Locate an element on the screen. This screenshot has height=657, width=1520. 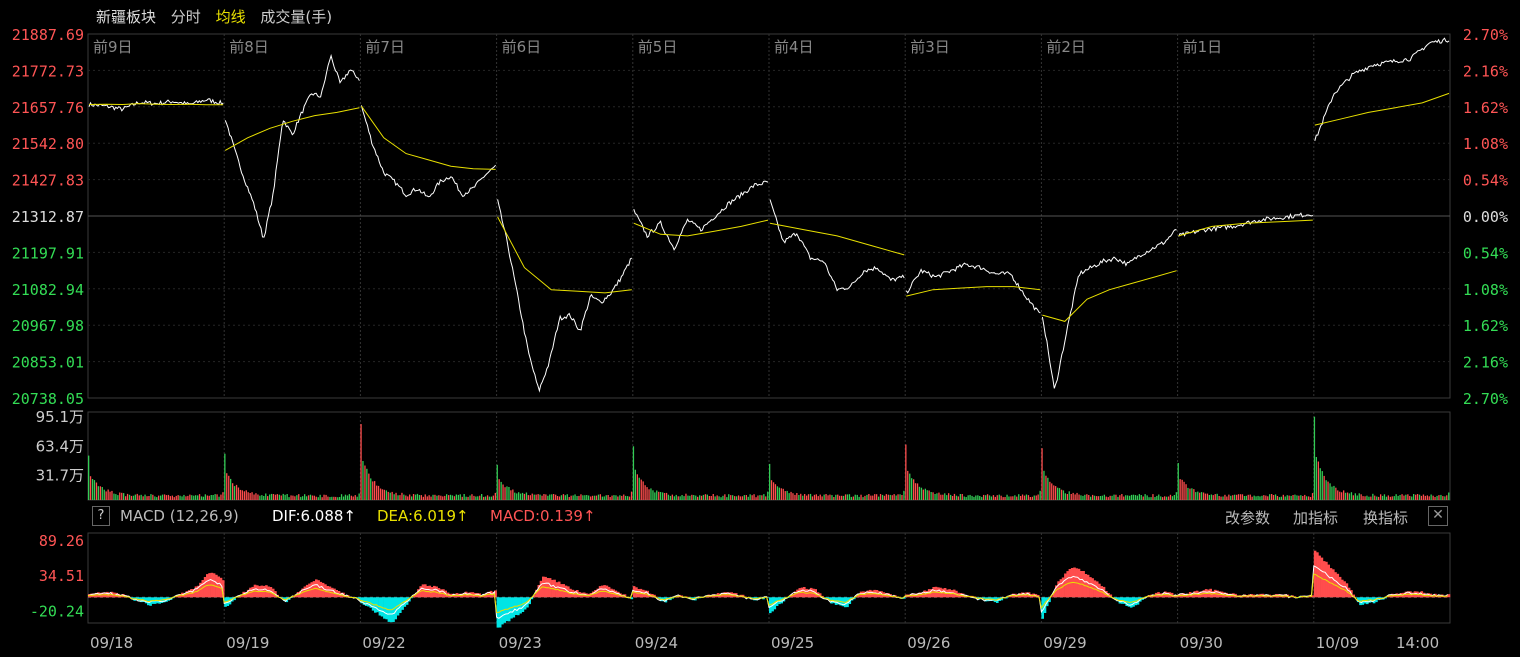
help-icon: ? is located at coordinates (101, 516).